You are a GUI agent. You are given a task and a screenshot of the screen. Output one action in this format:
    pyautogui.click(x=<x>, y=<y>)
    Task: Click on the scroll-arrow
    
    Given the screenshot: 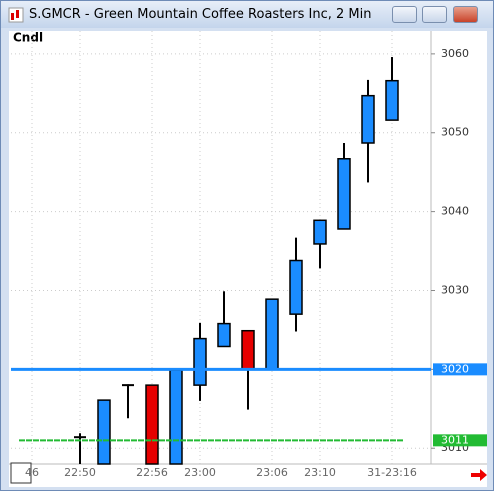 What is the action you would take?
    pyautogui.click(x=479, y=475)
    